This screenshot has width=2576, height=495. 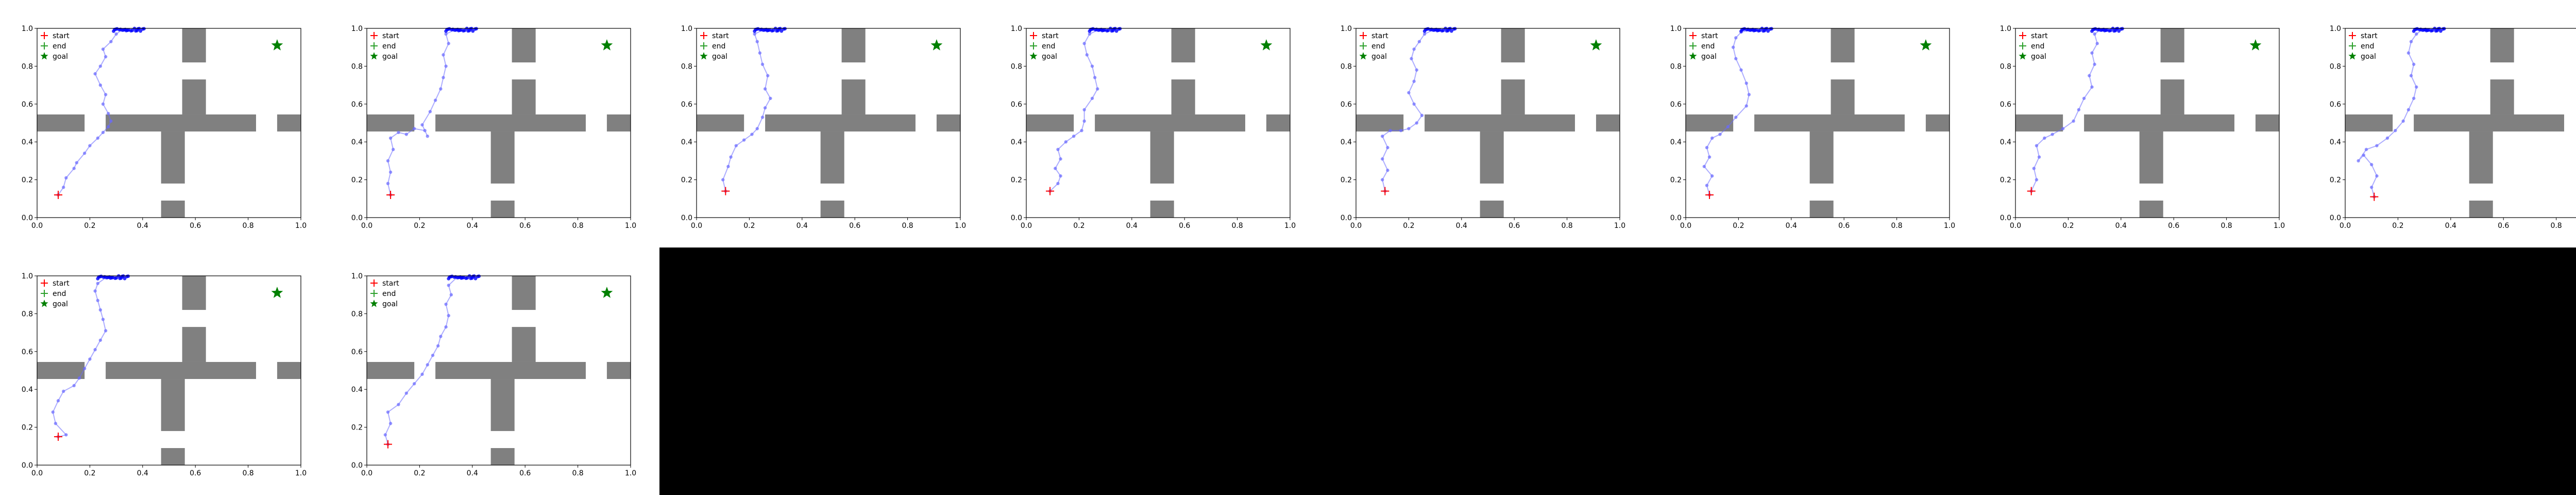 I want to click on y-tick-label: 0.4, so click(x=1346, y=142).